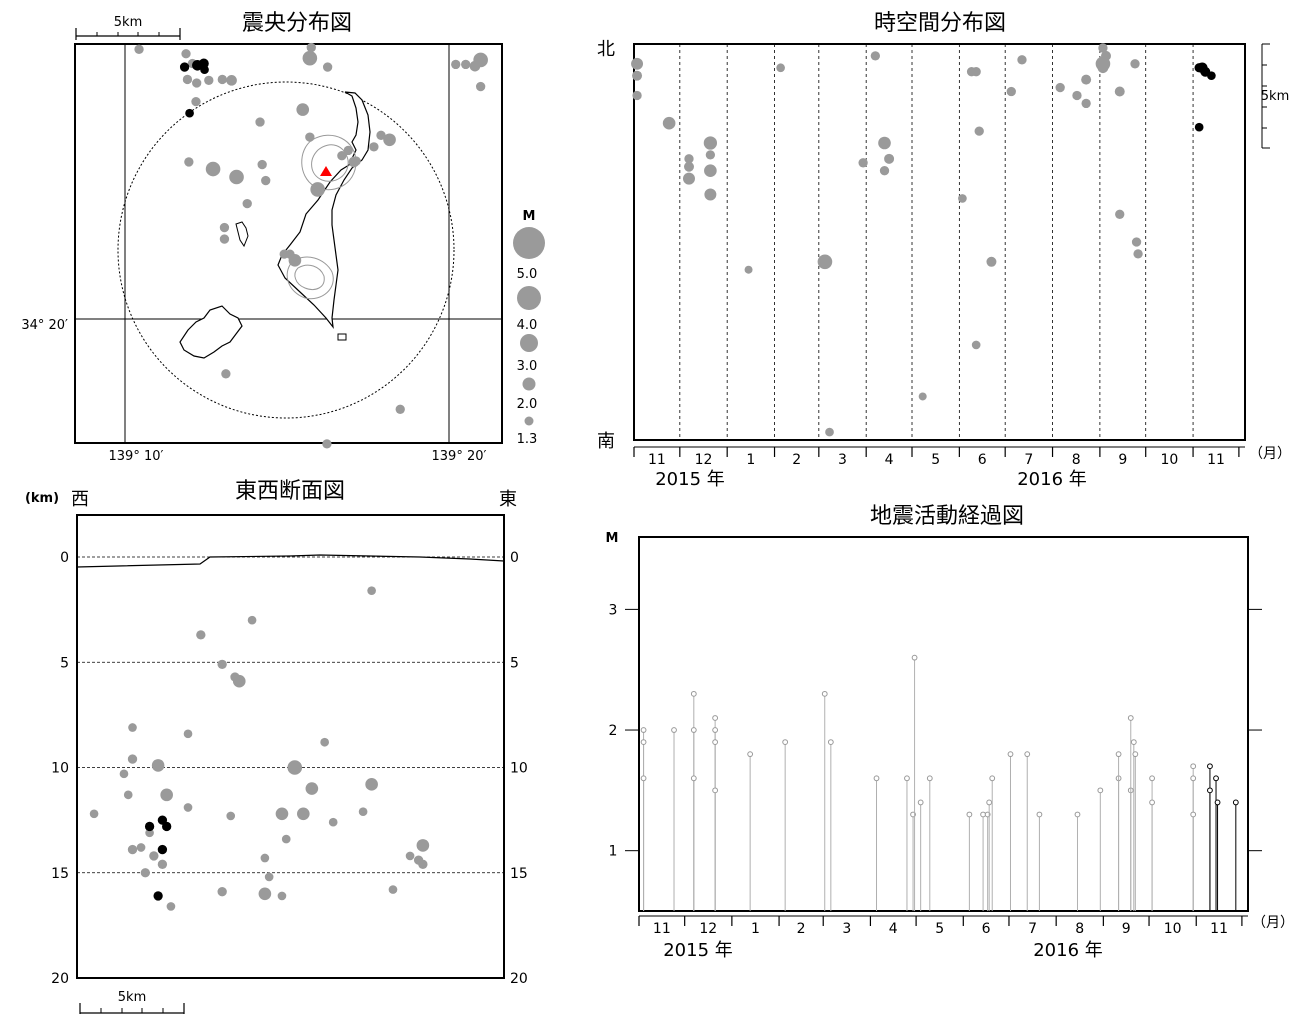 Image resolution: width=1304 pixels, height=1017 pixels. Describe the element at coordinates (514, 663) in the screenshot. I see `depth-tick-label-right: 5` at that location.